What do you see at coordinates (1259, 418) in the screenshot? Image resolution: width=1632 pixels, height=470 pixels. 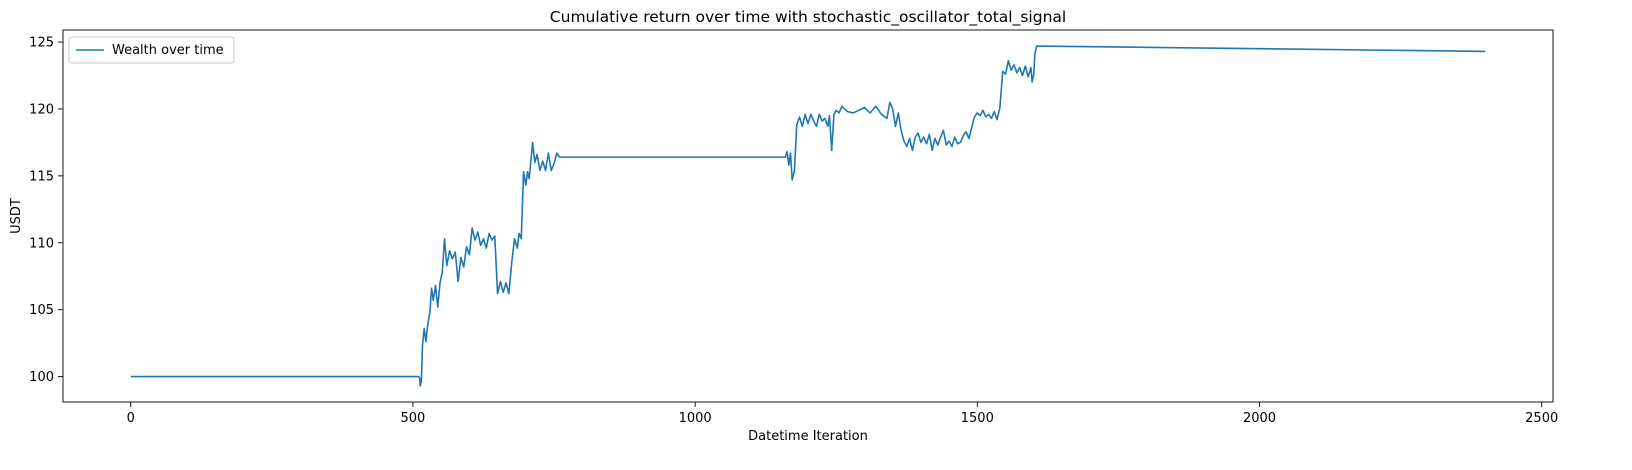 I see `x-tick-label: 2000` at bounding box center [1259, 418].